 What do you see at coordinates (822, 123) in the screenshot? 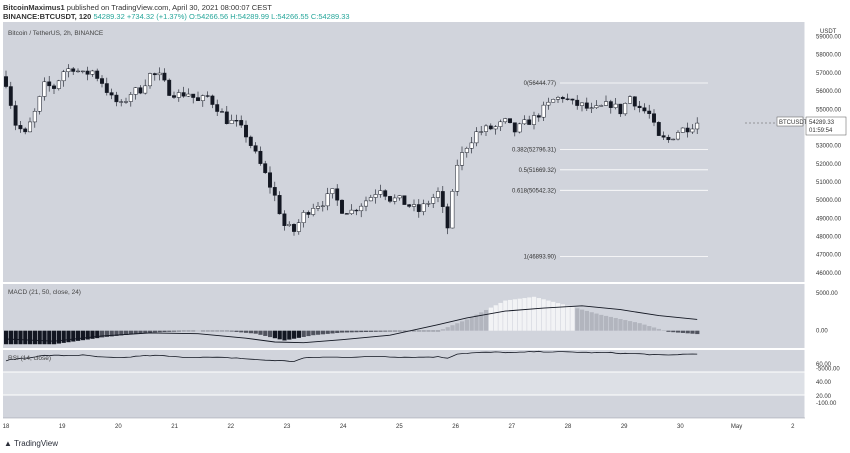
I see `last-price-value: 54289.33` at bounding box center [822, 123].